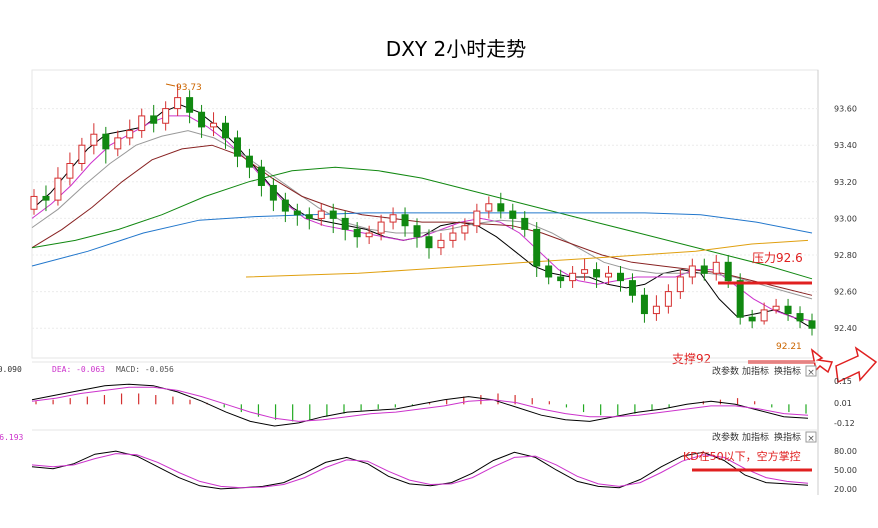  I want to click on macd-legend-macd: MACD: -0.056, so click(145, 369).